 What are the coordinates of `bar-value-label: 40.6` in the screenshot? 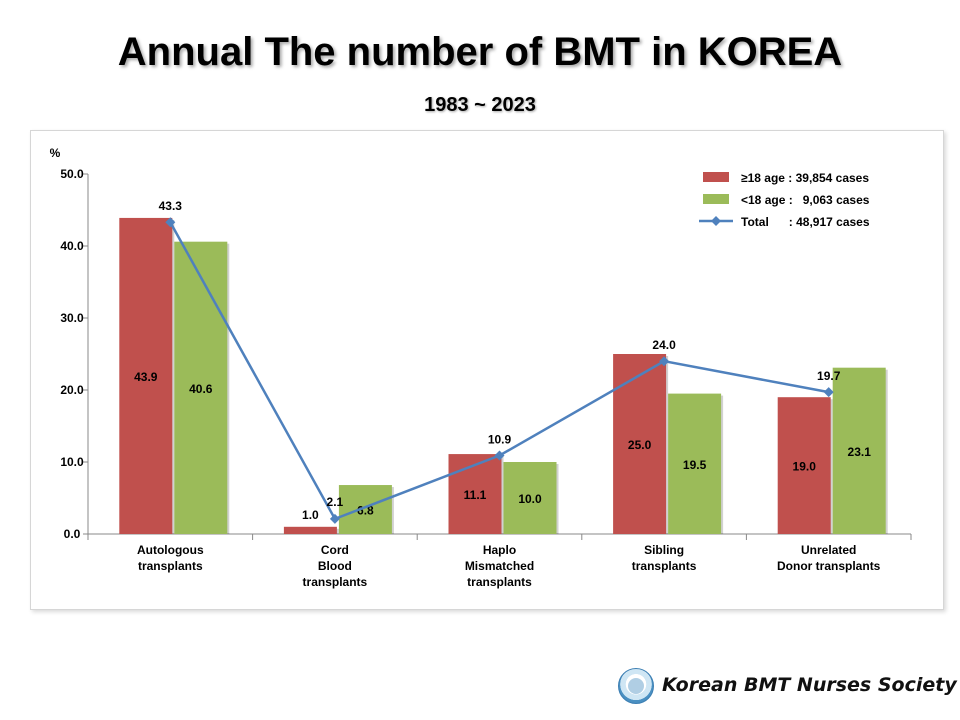 It's located at (201, 389).